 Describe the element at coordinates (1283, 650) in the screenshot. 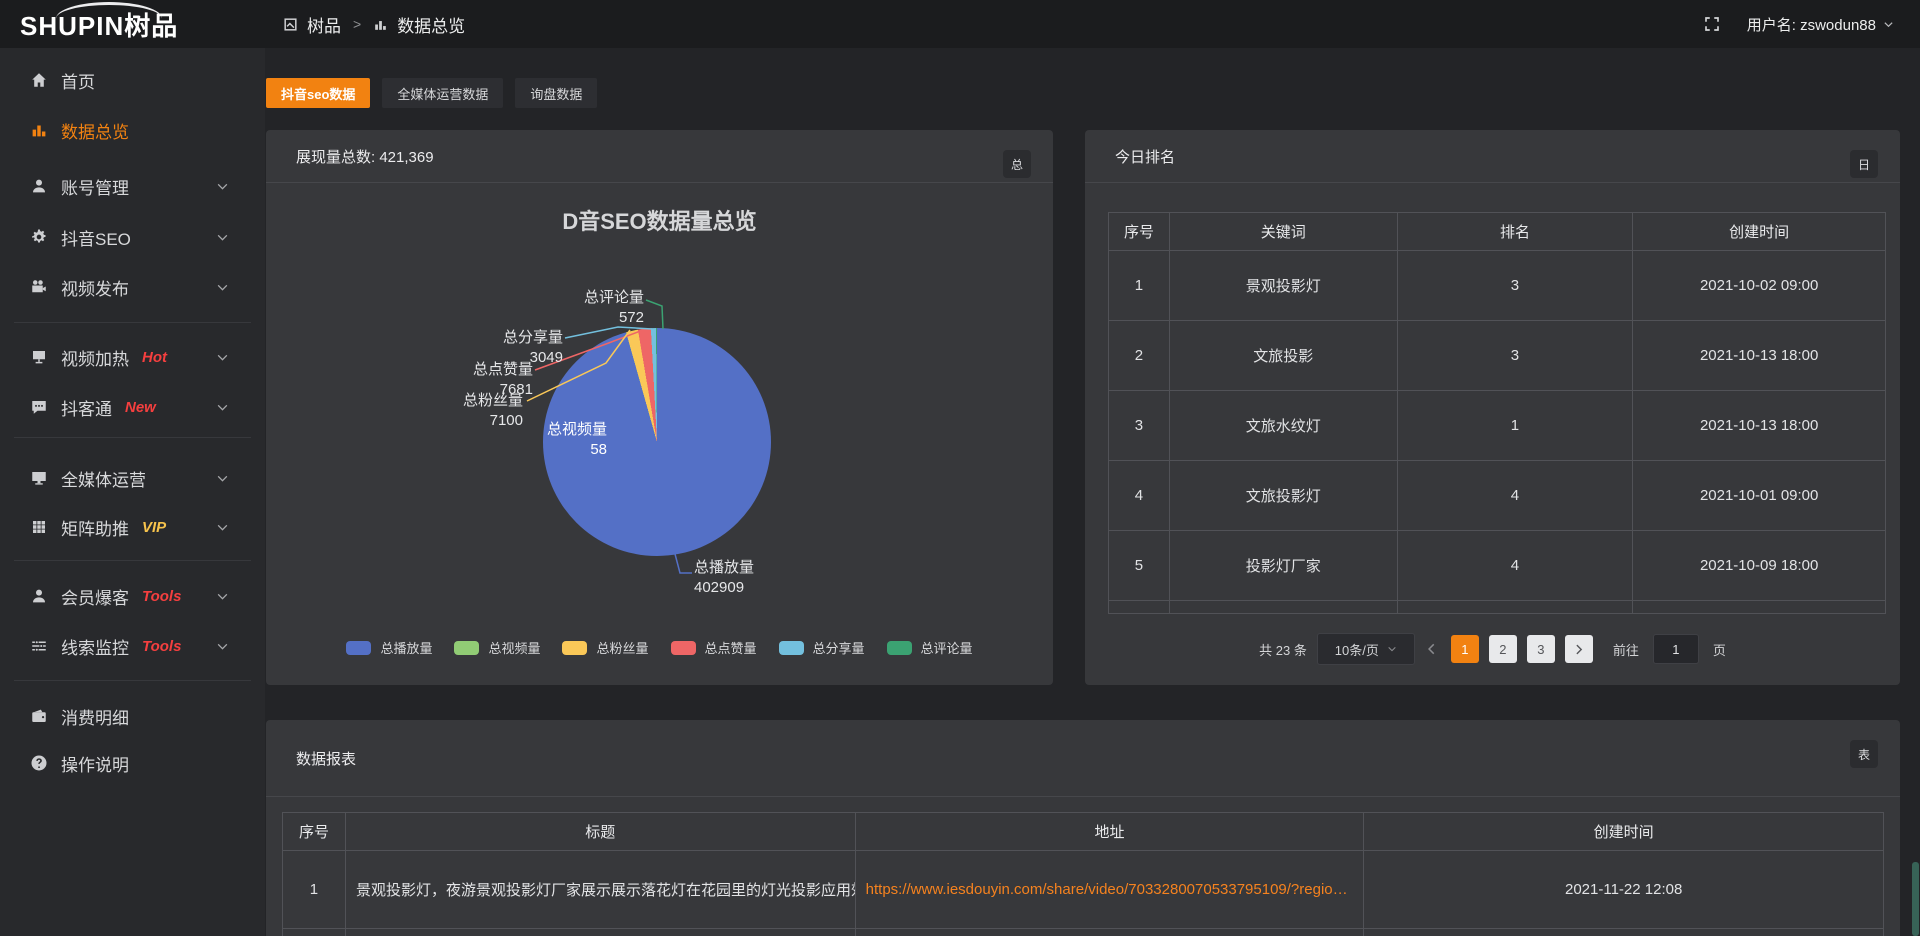

I see `total-count-label: 共 23 条` at that location.